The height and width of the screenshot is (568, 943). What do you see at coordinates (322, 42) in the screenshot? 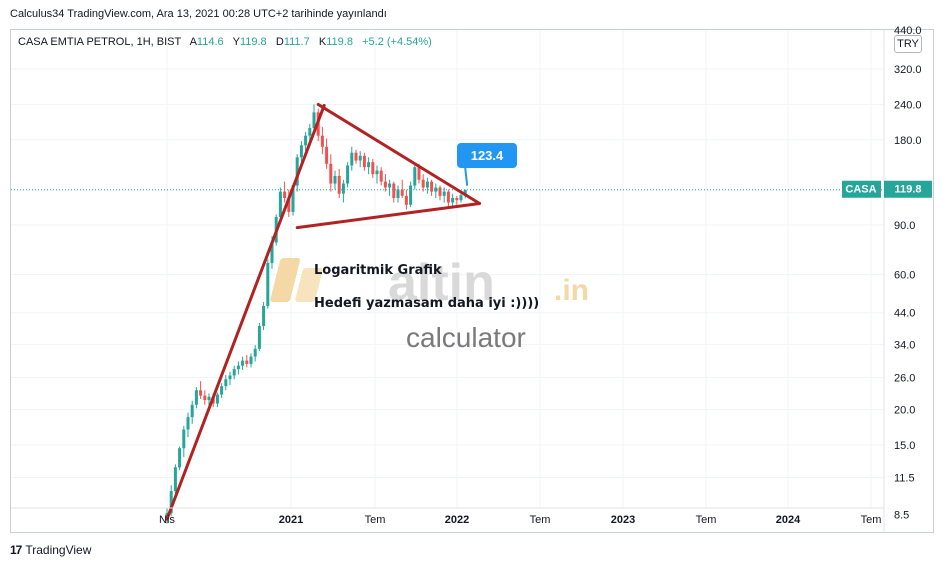
I see `legend-close-label: K` at bounding box center [322, 42].